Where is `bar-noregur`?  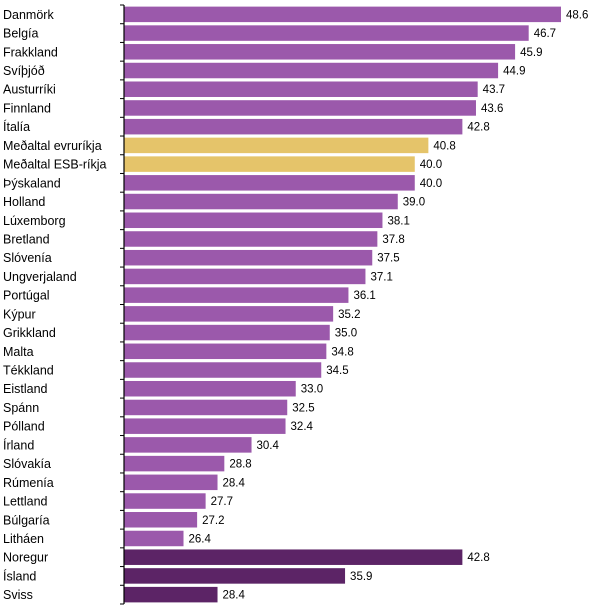
bar-noregur is located at coordinates (293, 557).